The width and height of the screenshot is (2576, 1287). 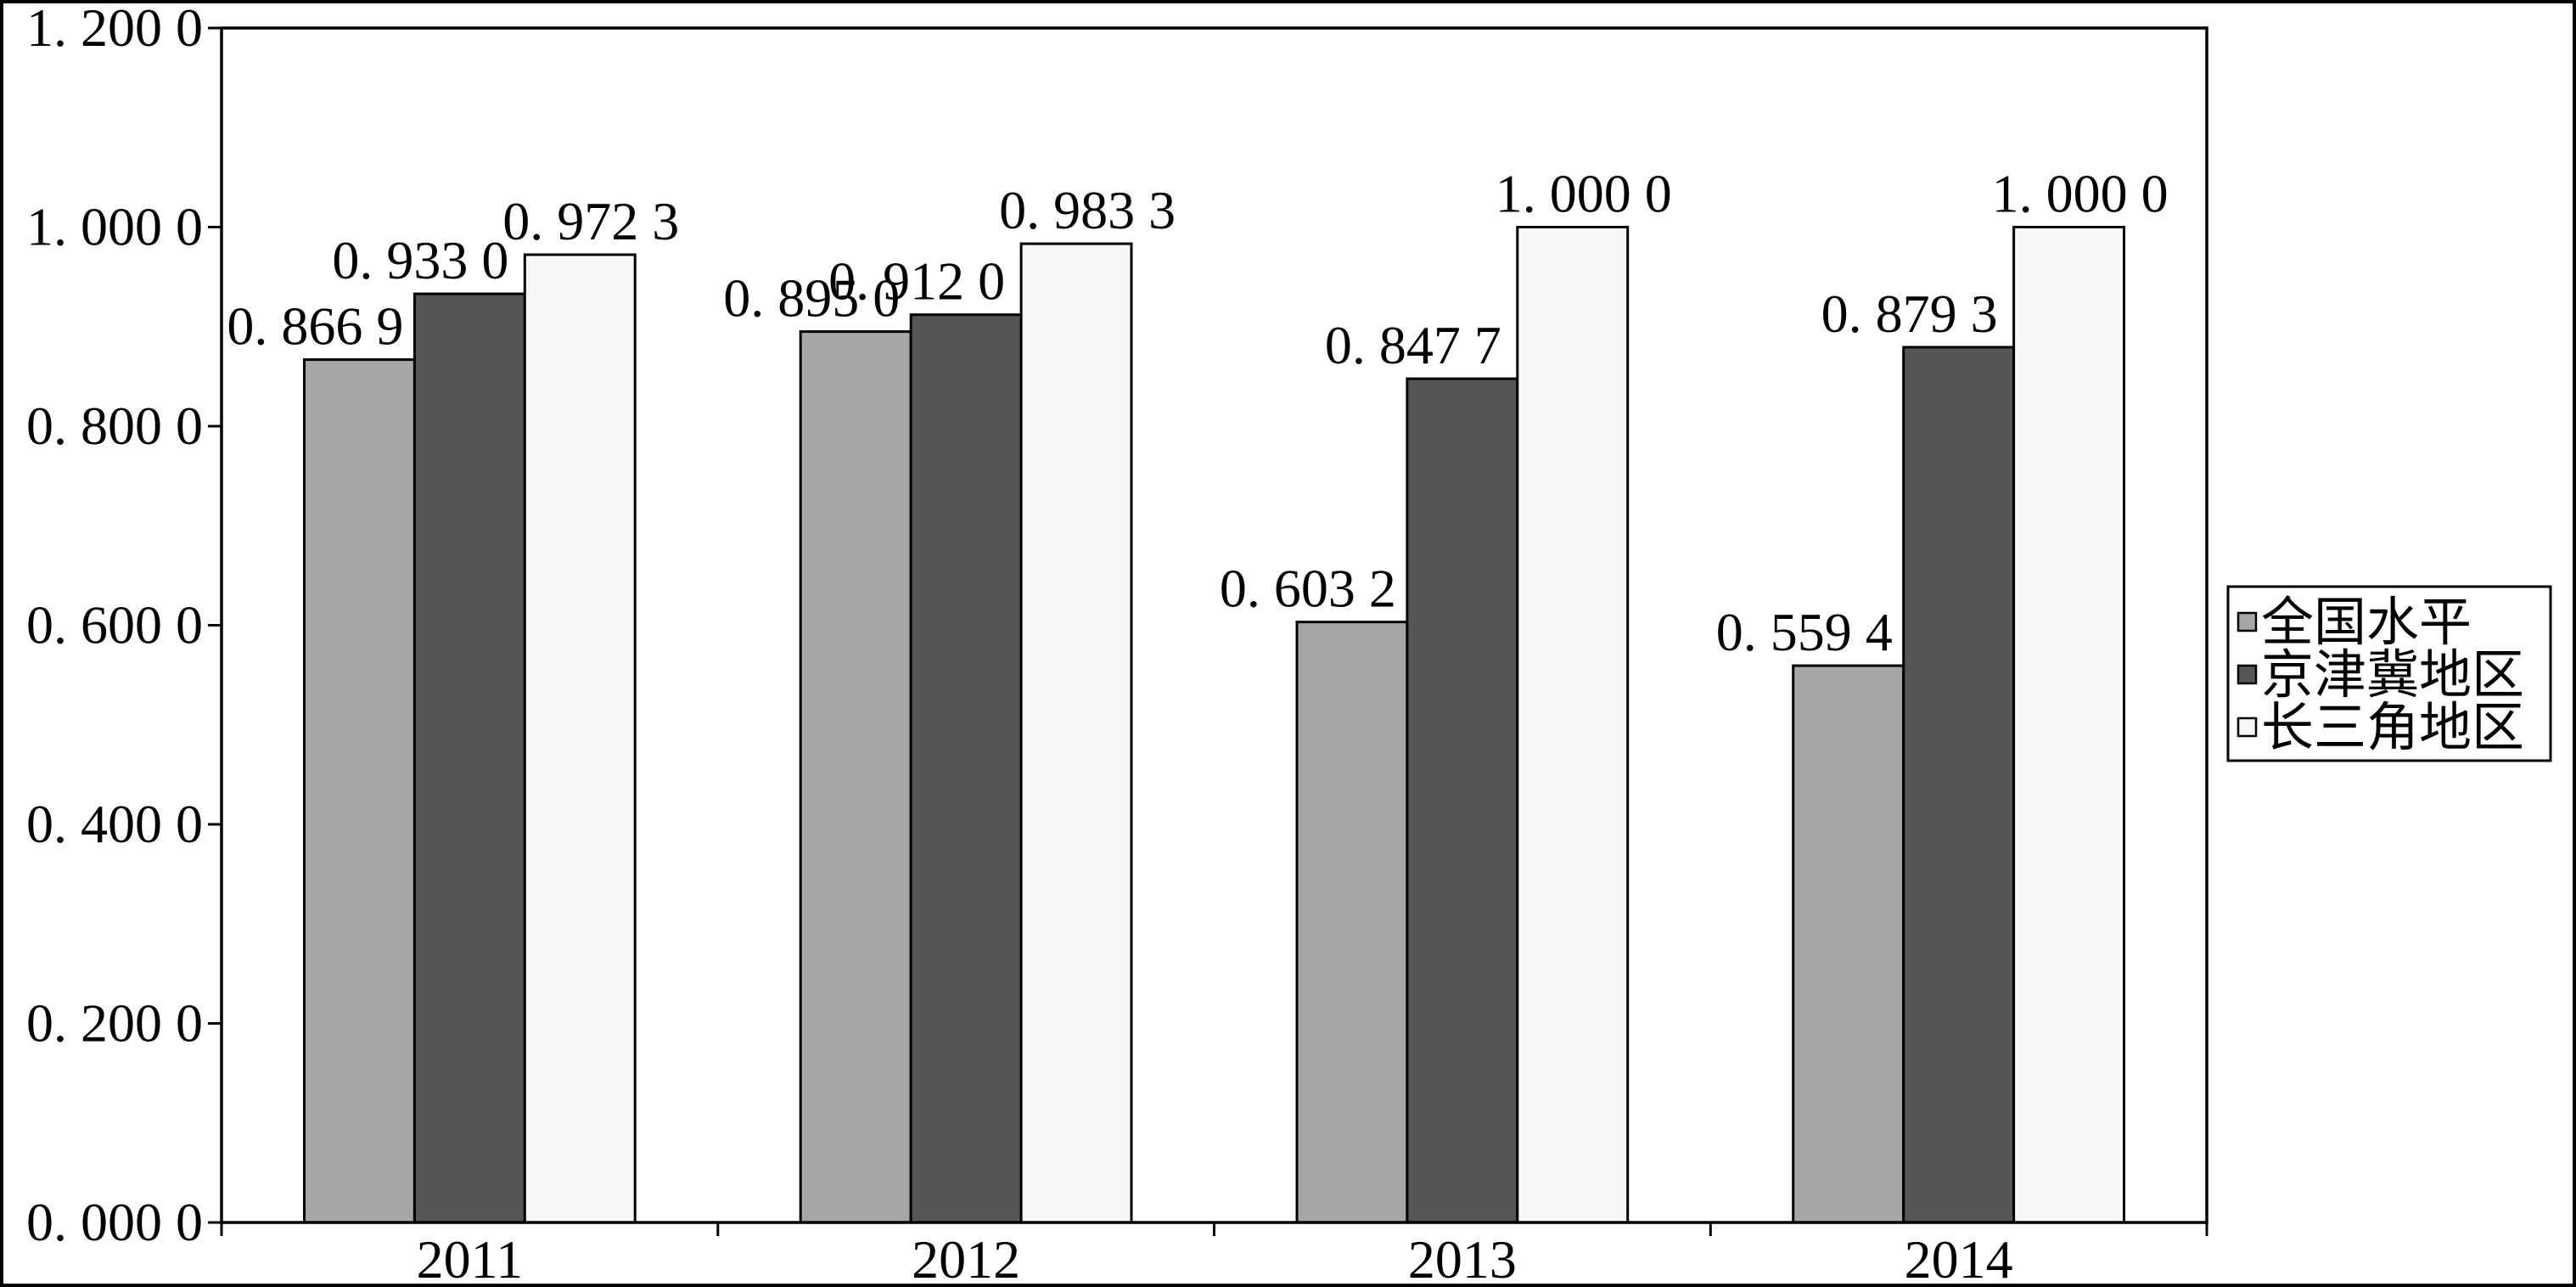 I want to click on y-tick-label: 0. 400 0, so click(x=114, y=824).